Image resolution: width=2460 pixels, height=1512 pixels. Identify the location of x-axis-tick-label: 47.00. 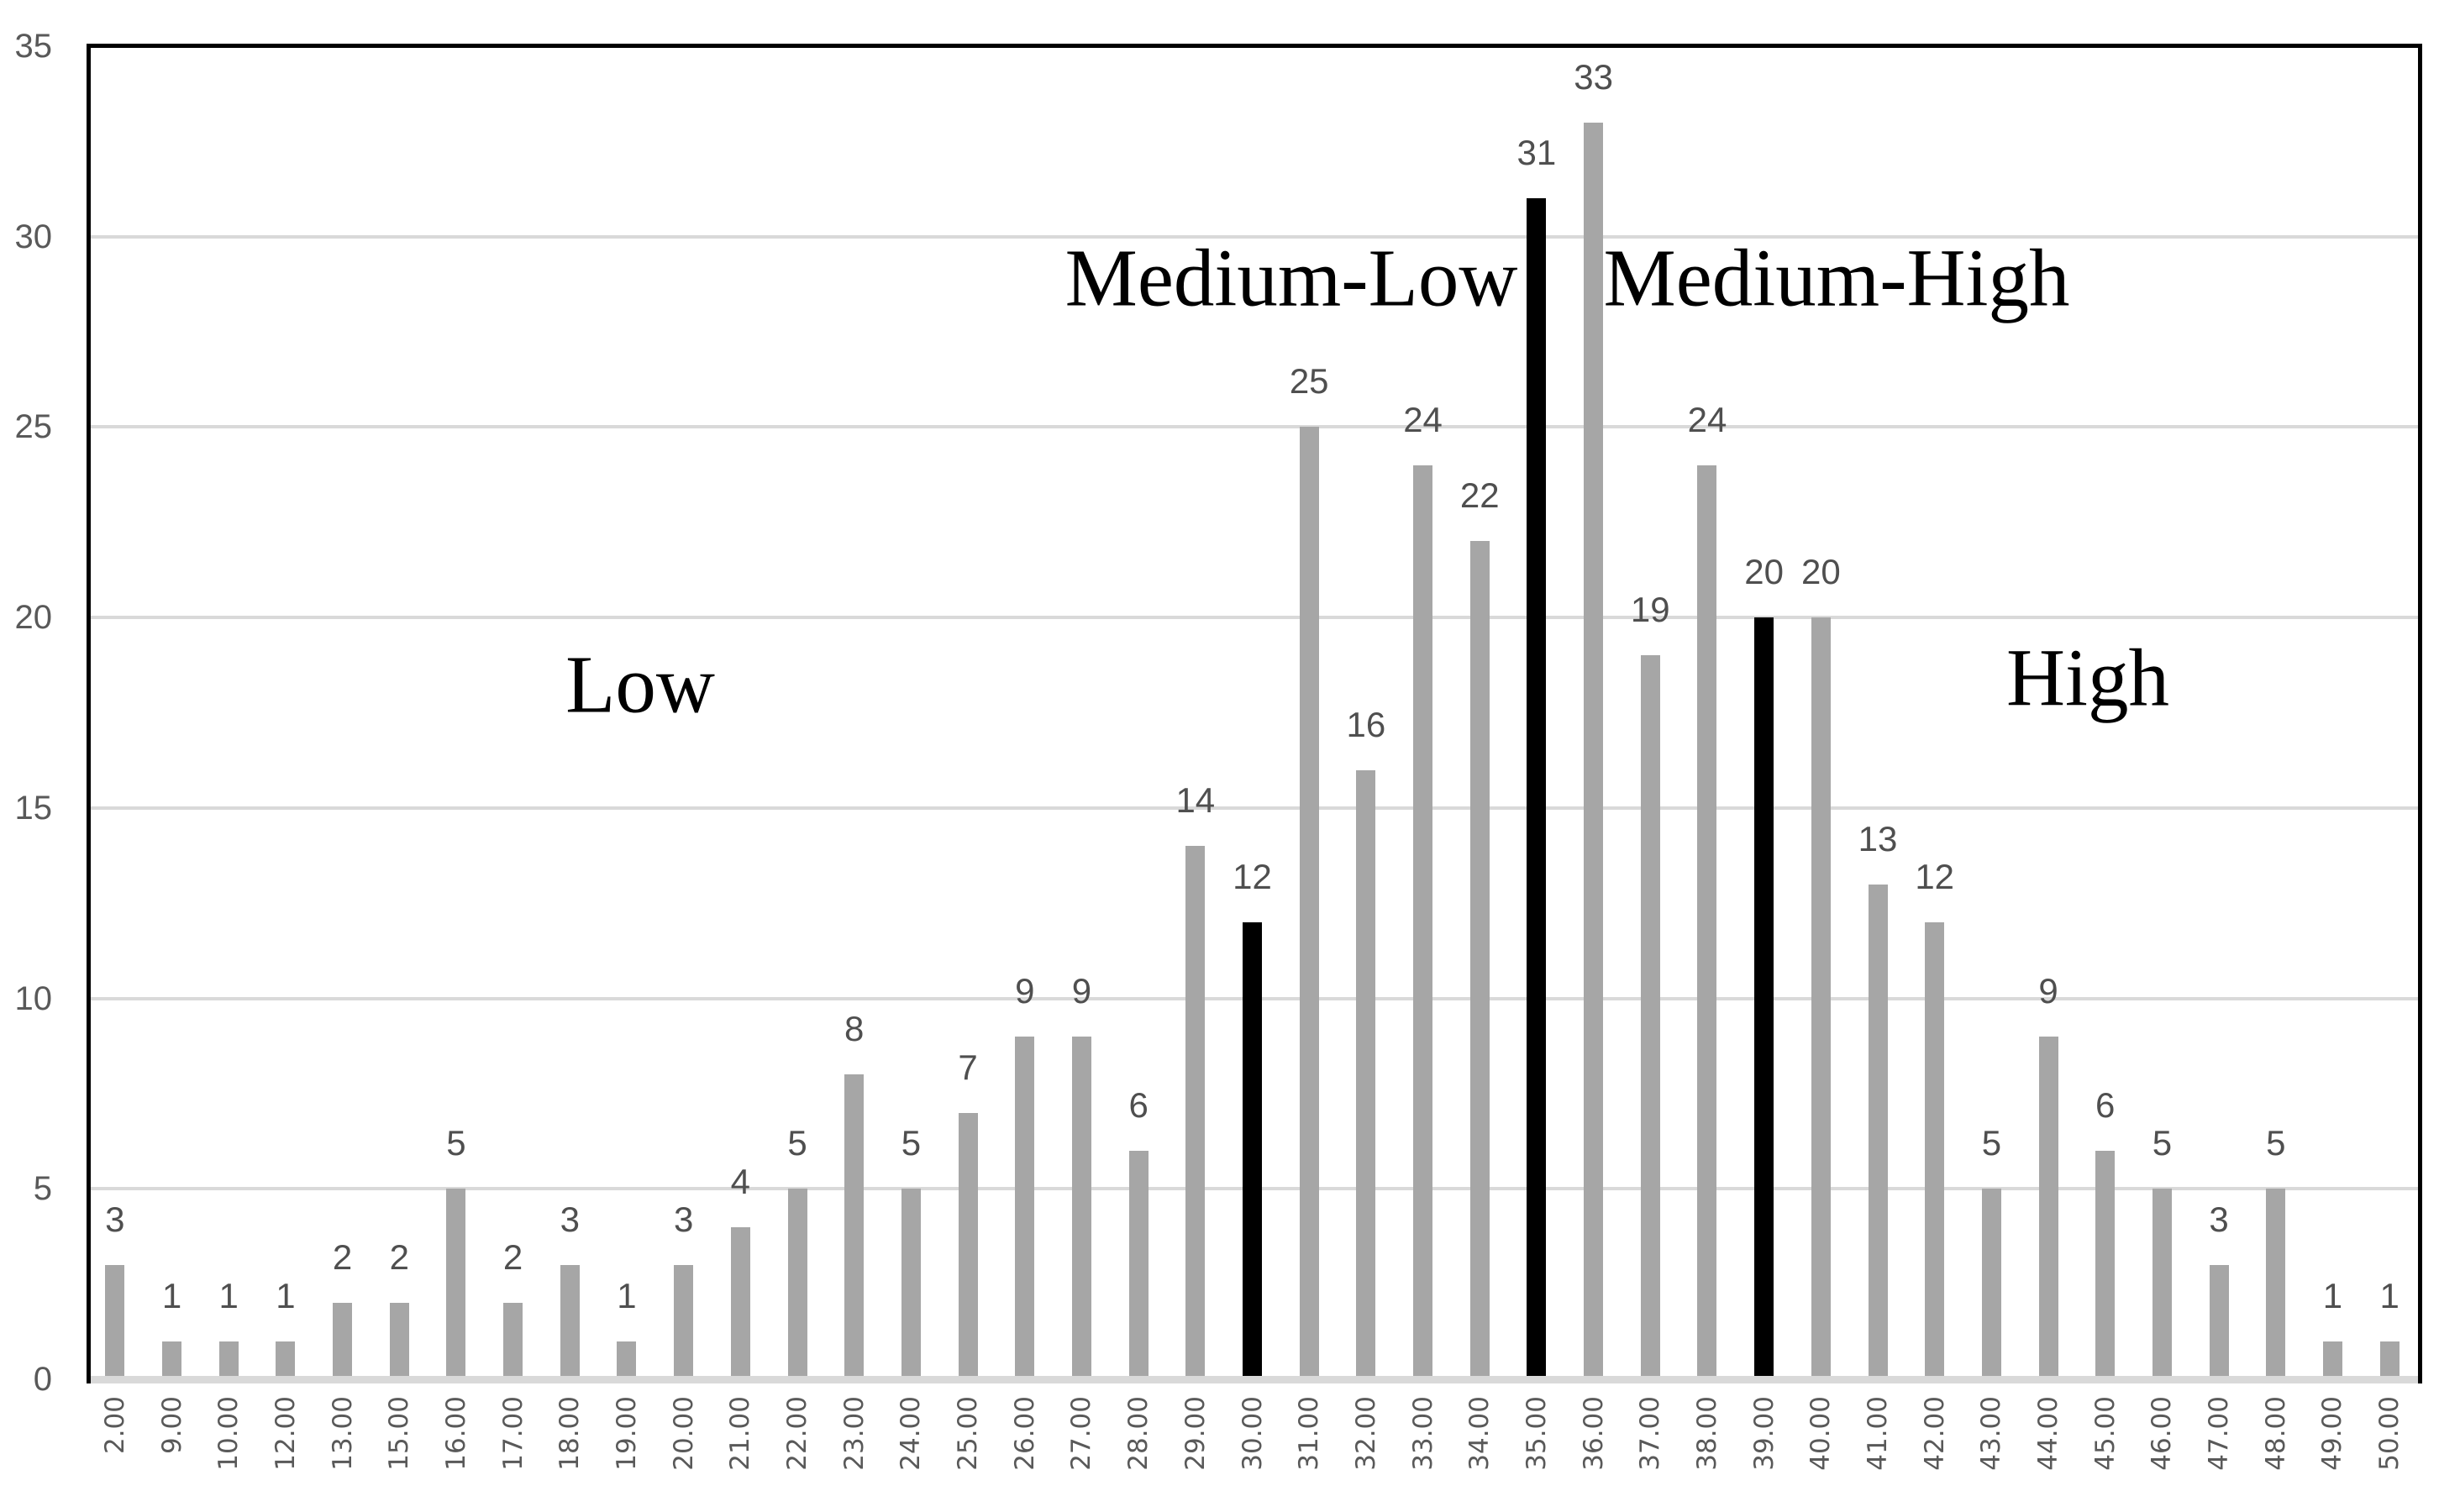
(2219, 1433).